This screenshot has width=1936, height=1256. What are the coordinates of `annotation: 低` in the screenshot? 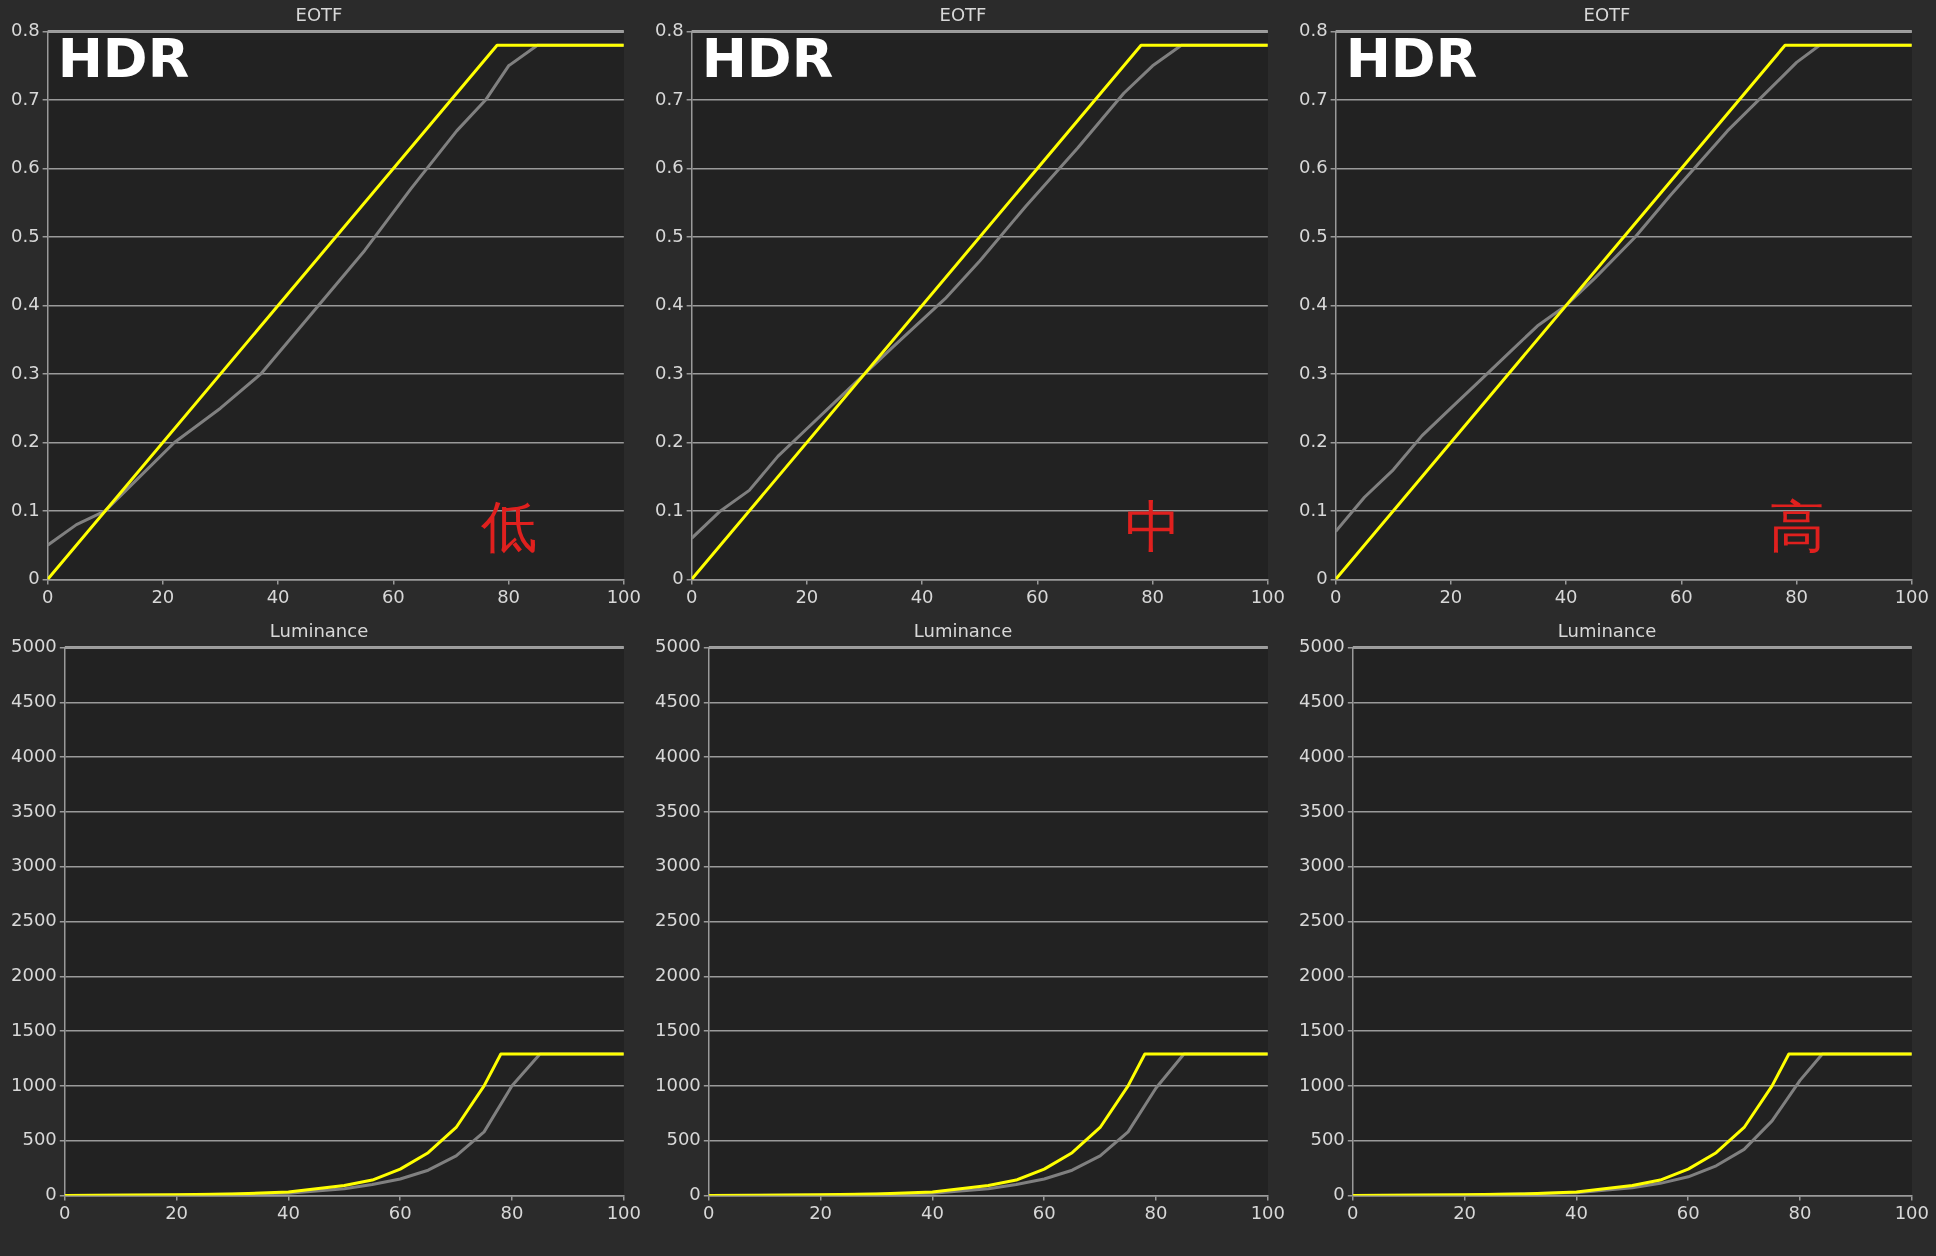 It's located at (508, 526).